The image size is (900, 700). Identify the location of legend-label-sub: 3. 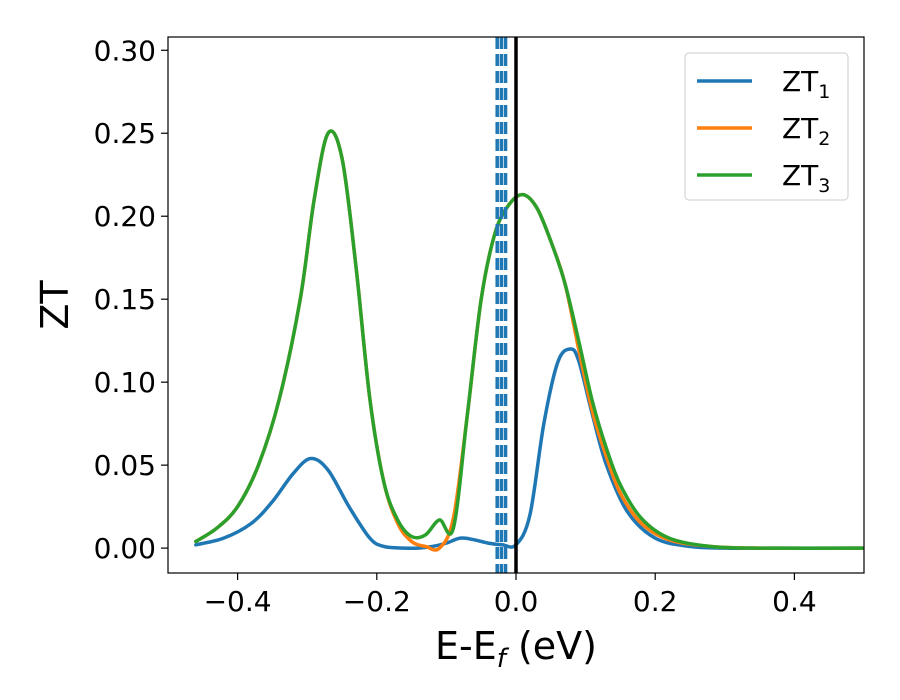
(824, 186).